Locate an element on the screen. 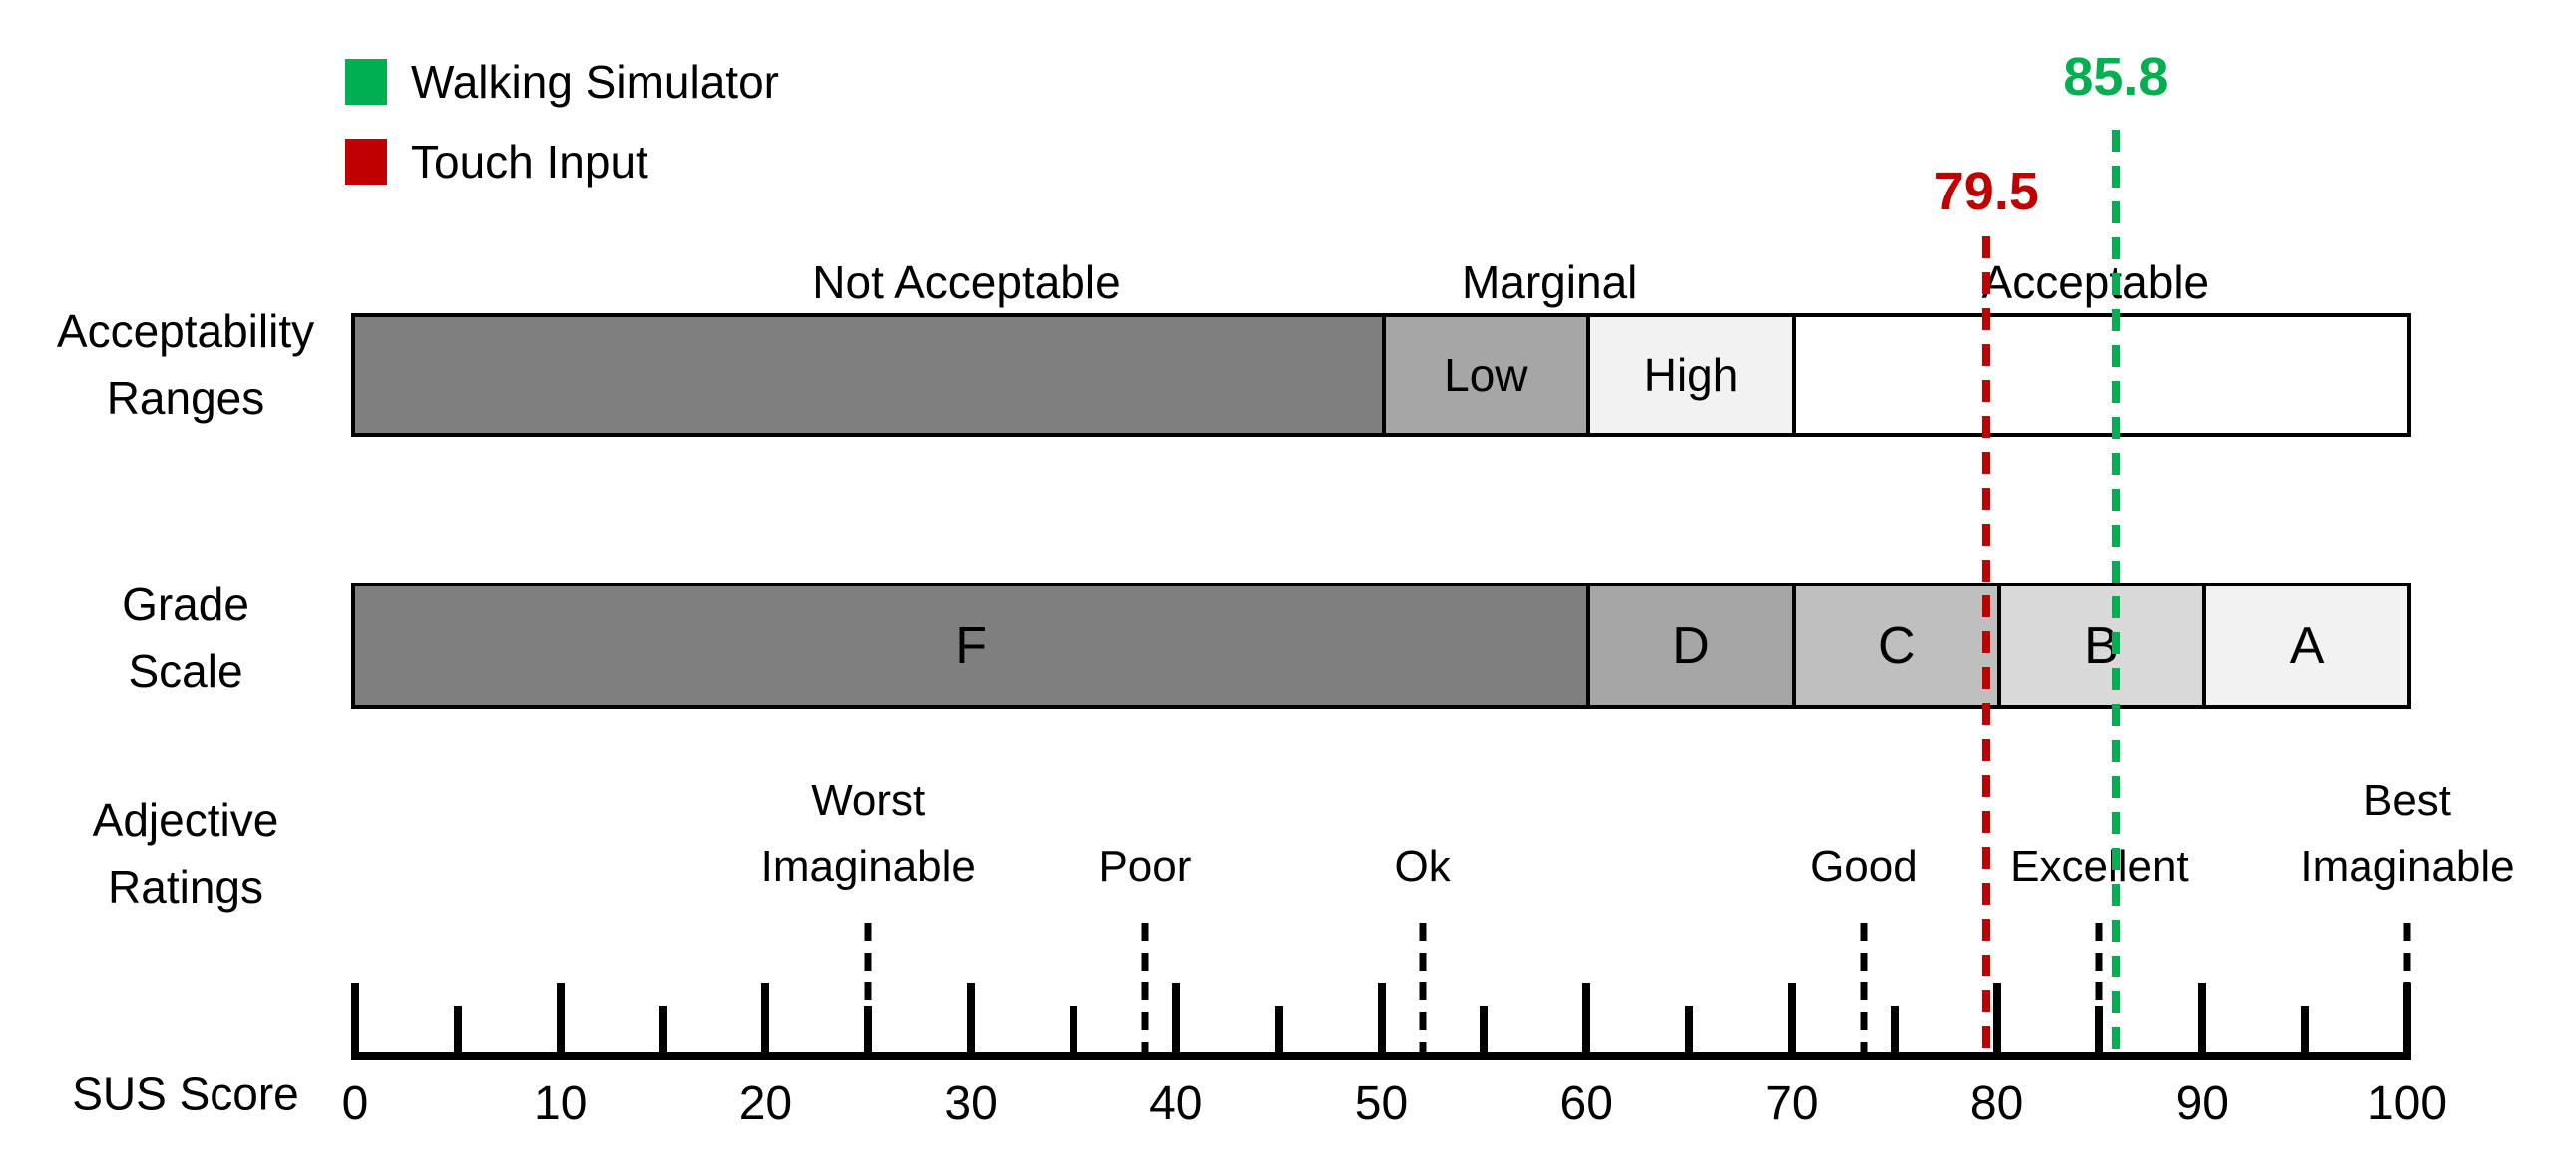 The image size is (2576, 1171). legend-item: Walking Simulator is located at coordinates (562, 82).